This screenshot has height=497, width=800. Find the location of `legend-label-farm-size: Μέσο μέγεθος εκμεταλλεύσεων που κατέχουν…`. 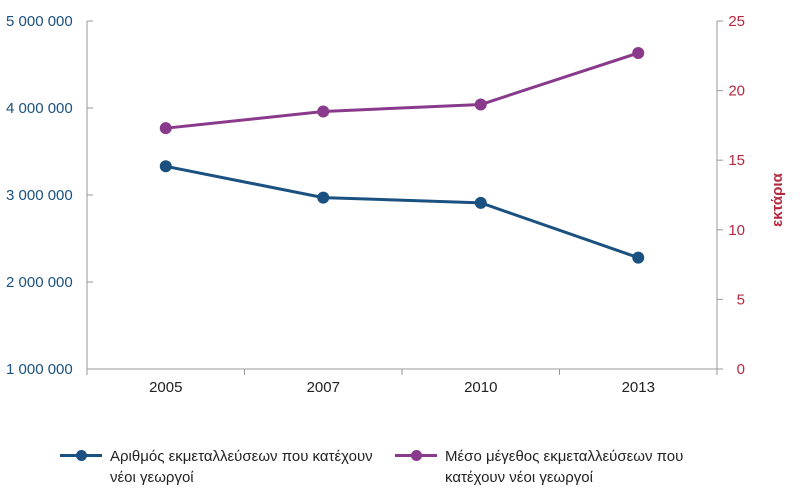

legend-label-farm-size: Μέσο μέγεθος εκμεταλλεύσεων που κατέχουν… is located at coordinates (564, 467).